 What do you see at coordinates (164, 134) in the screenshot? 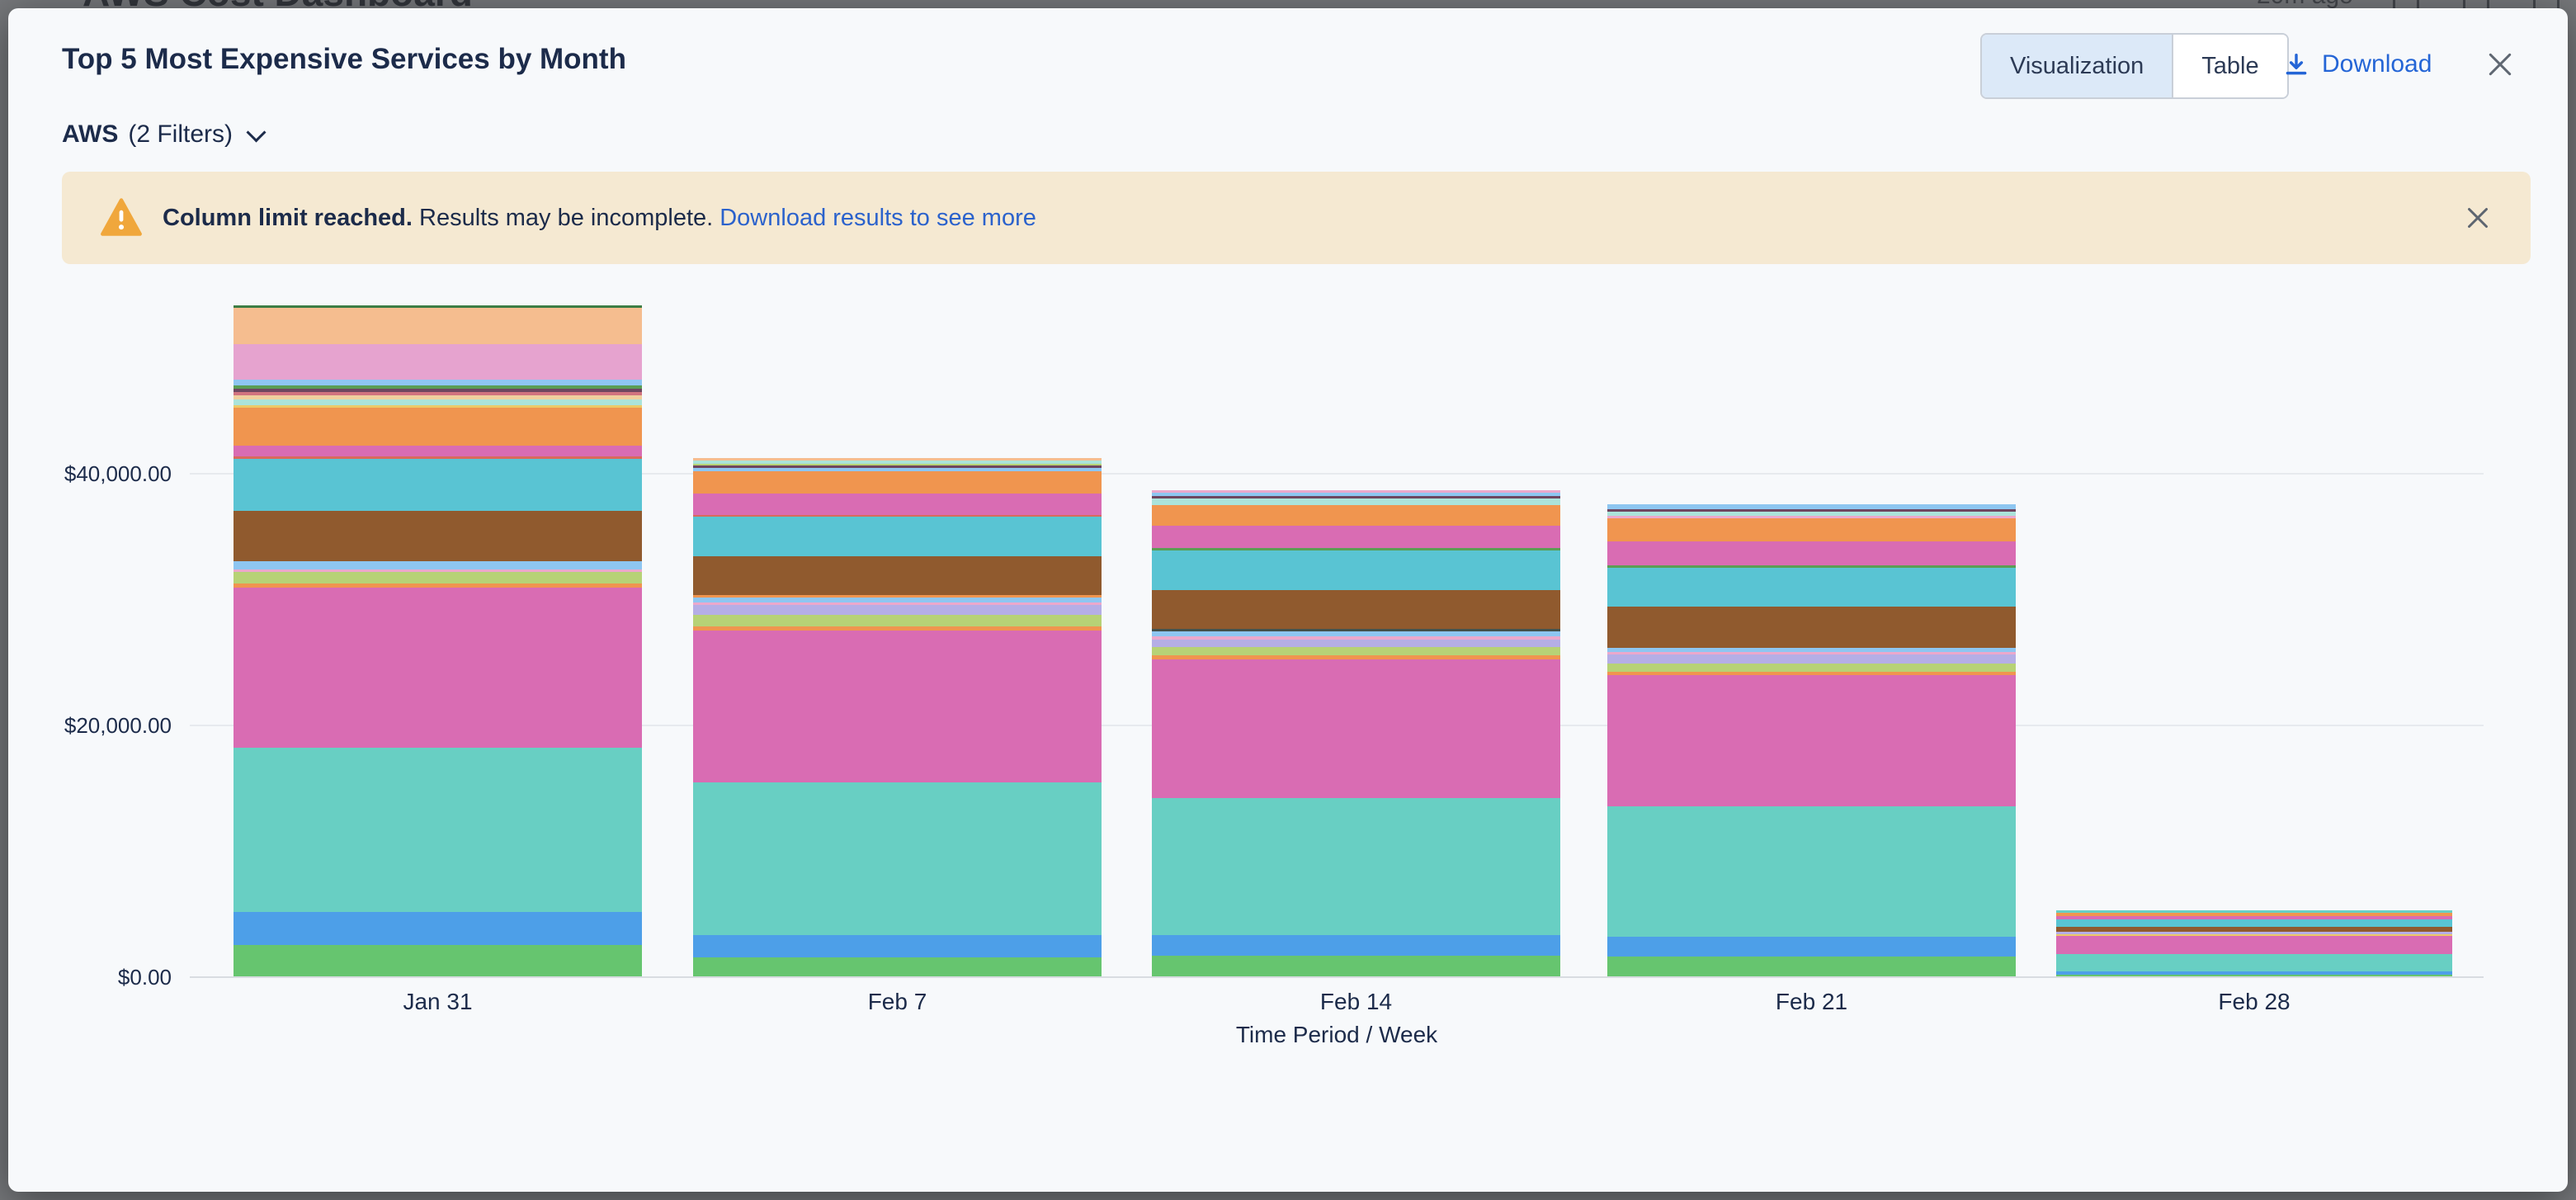
I see `filter-dropdown: AWS (2 Filters)` at bounding box center [164, 134].